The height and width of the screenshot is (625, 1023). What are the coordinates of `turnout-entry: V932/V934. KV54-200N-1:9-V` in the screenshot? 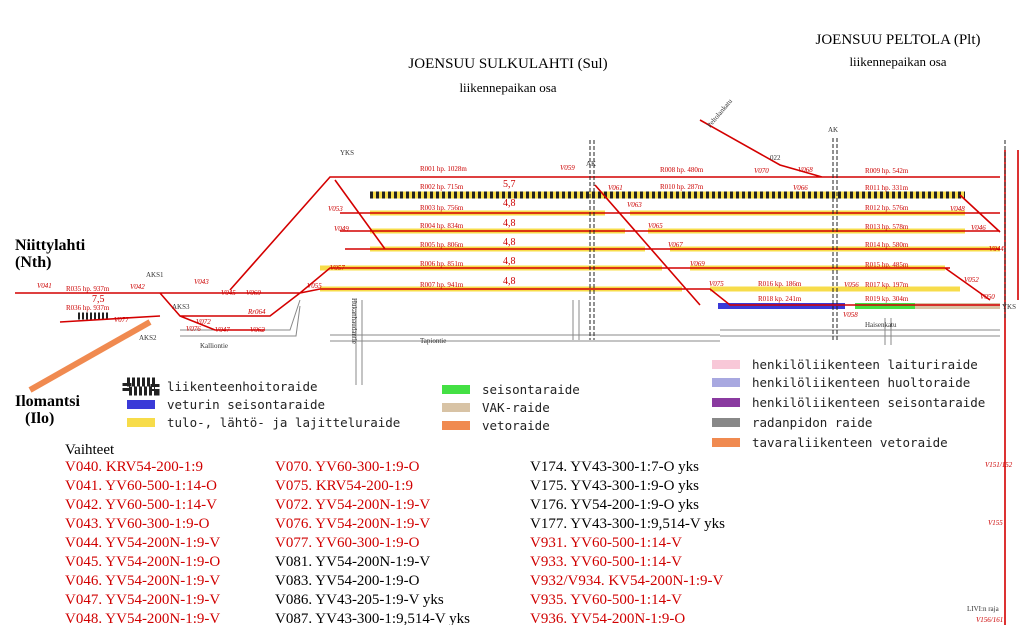 It's located at (626, 581).